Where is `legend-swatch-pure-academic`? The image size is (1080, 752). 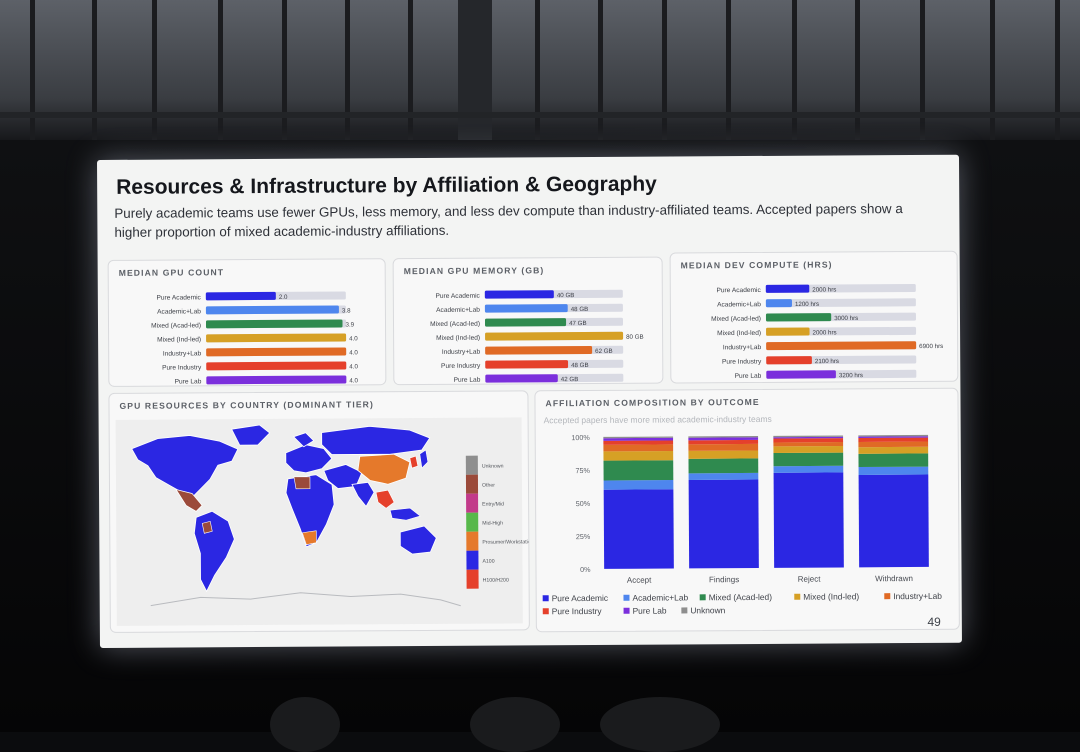 legend-swatch-pure-academic is located at coordinates (545, 598).